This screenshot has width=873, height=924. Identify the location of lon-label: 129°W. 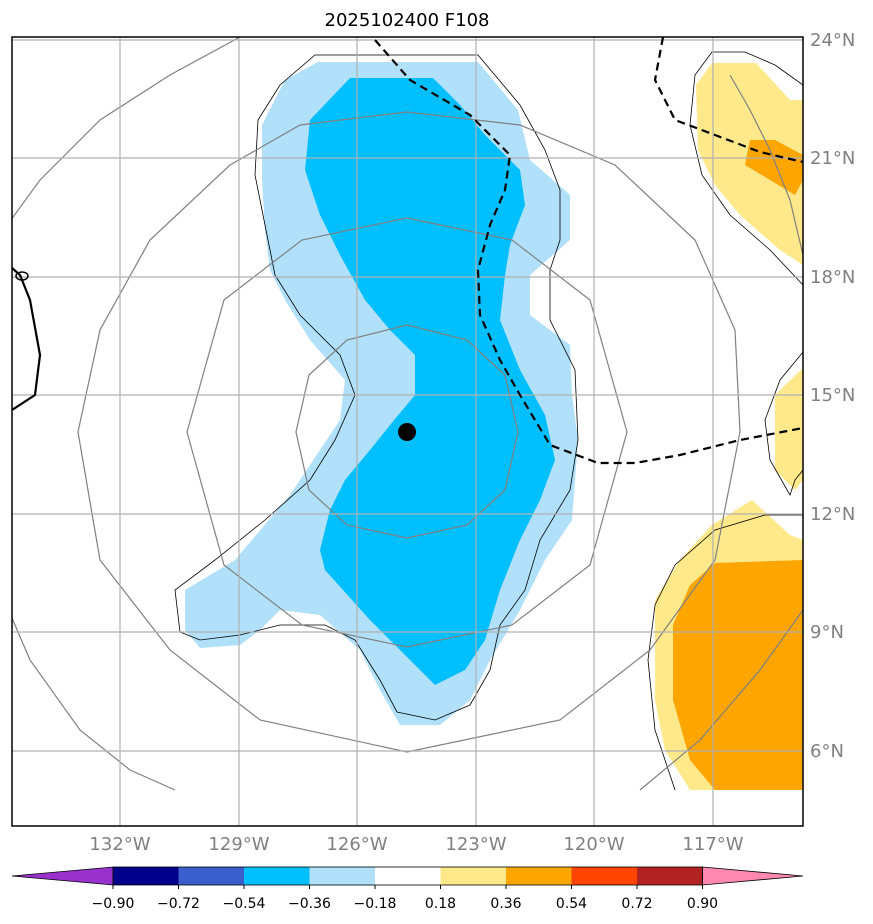
(238, 844).